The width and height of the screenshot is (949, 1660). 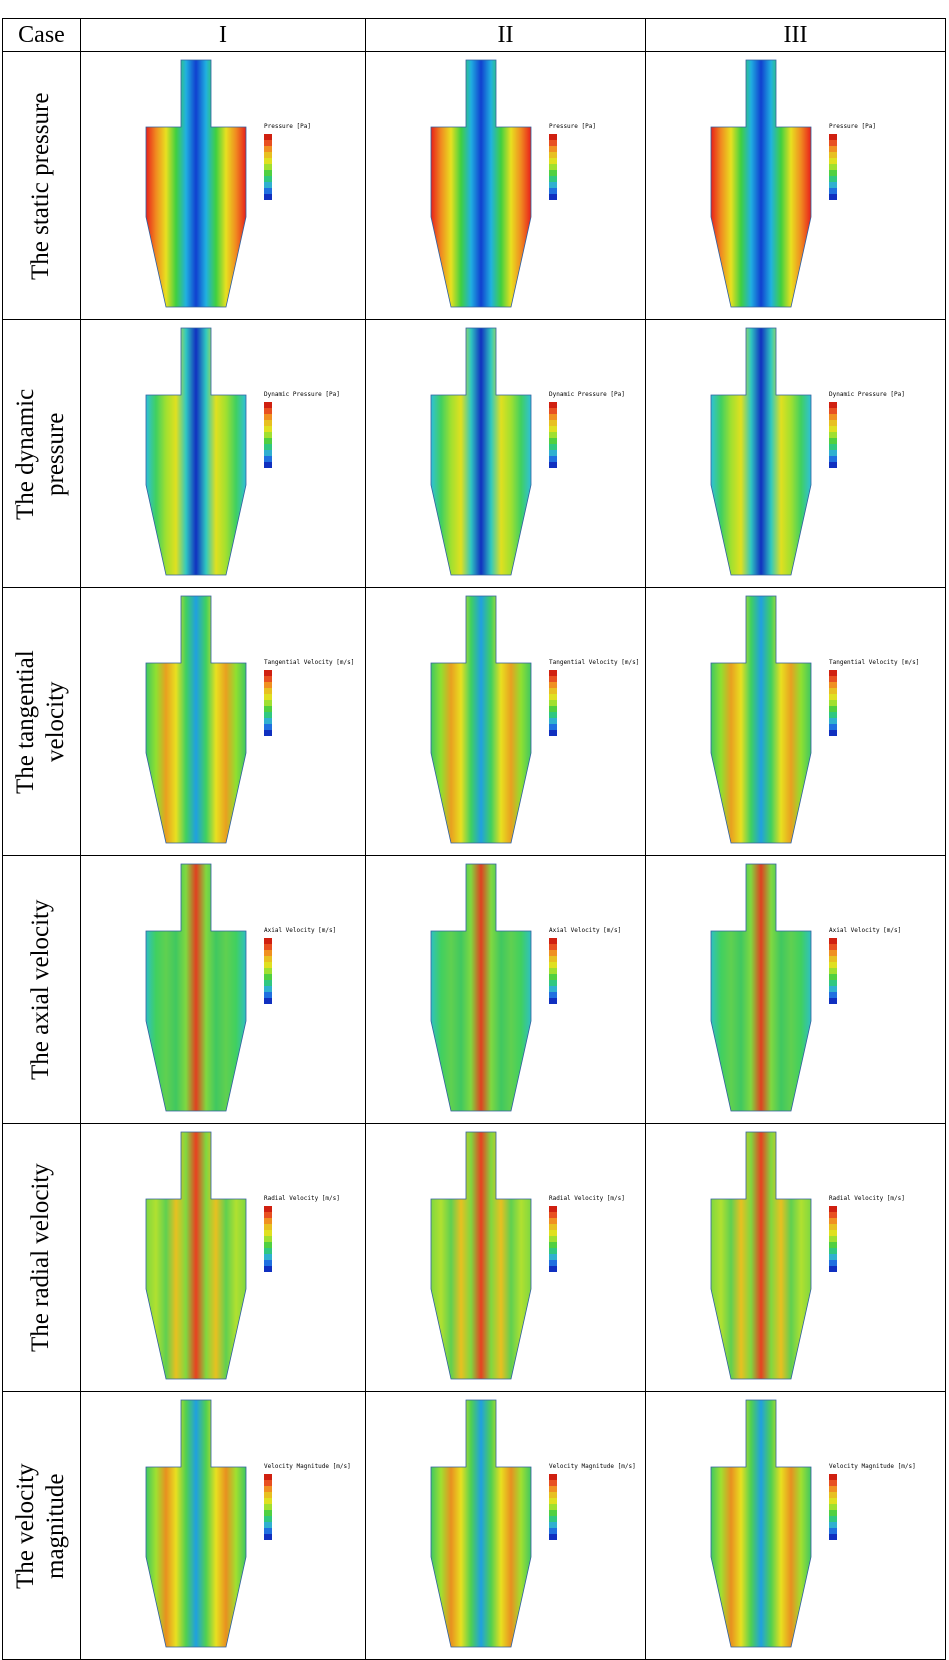 I want to click on contour-plot: Pressure [Pa], so click(x=793, y=183).